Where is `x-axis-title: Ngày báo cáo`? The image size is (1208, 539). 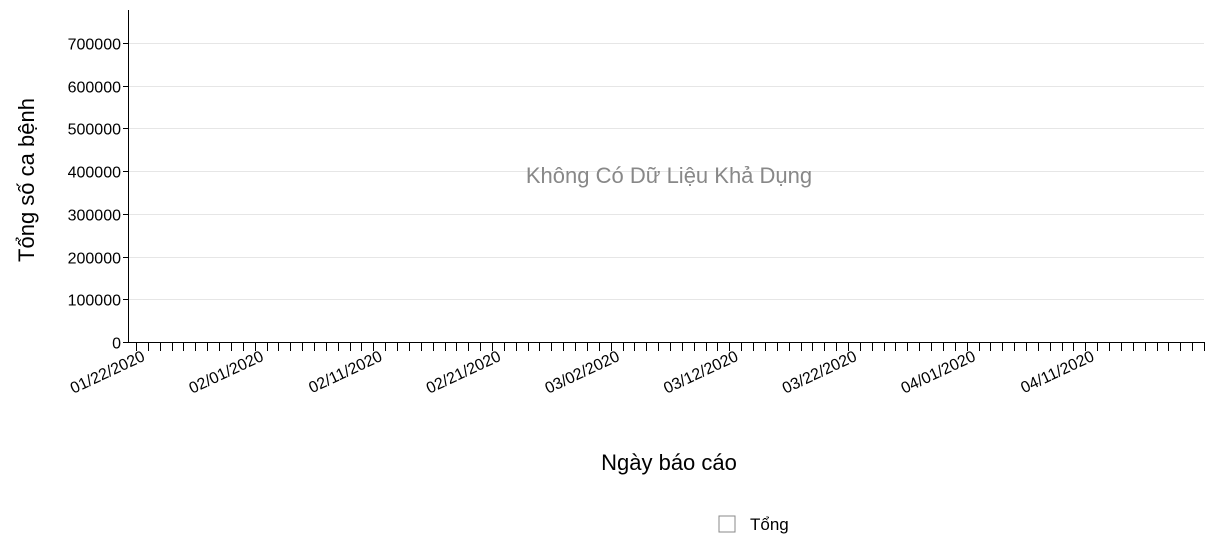 x-axis-title: Ngày báo cáo is located at coordinates (669, 462).